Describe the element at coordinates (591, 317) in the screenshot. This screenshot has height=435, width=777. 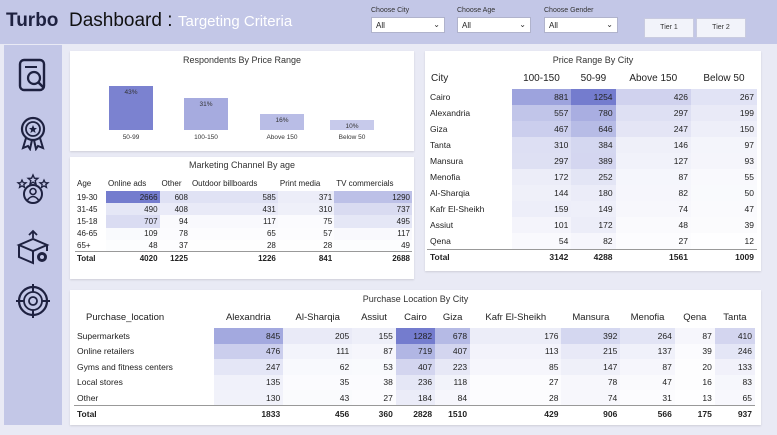
I see `column-header: Mansura` at that location.